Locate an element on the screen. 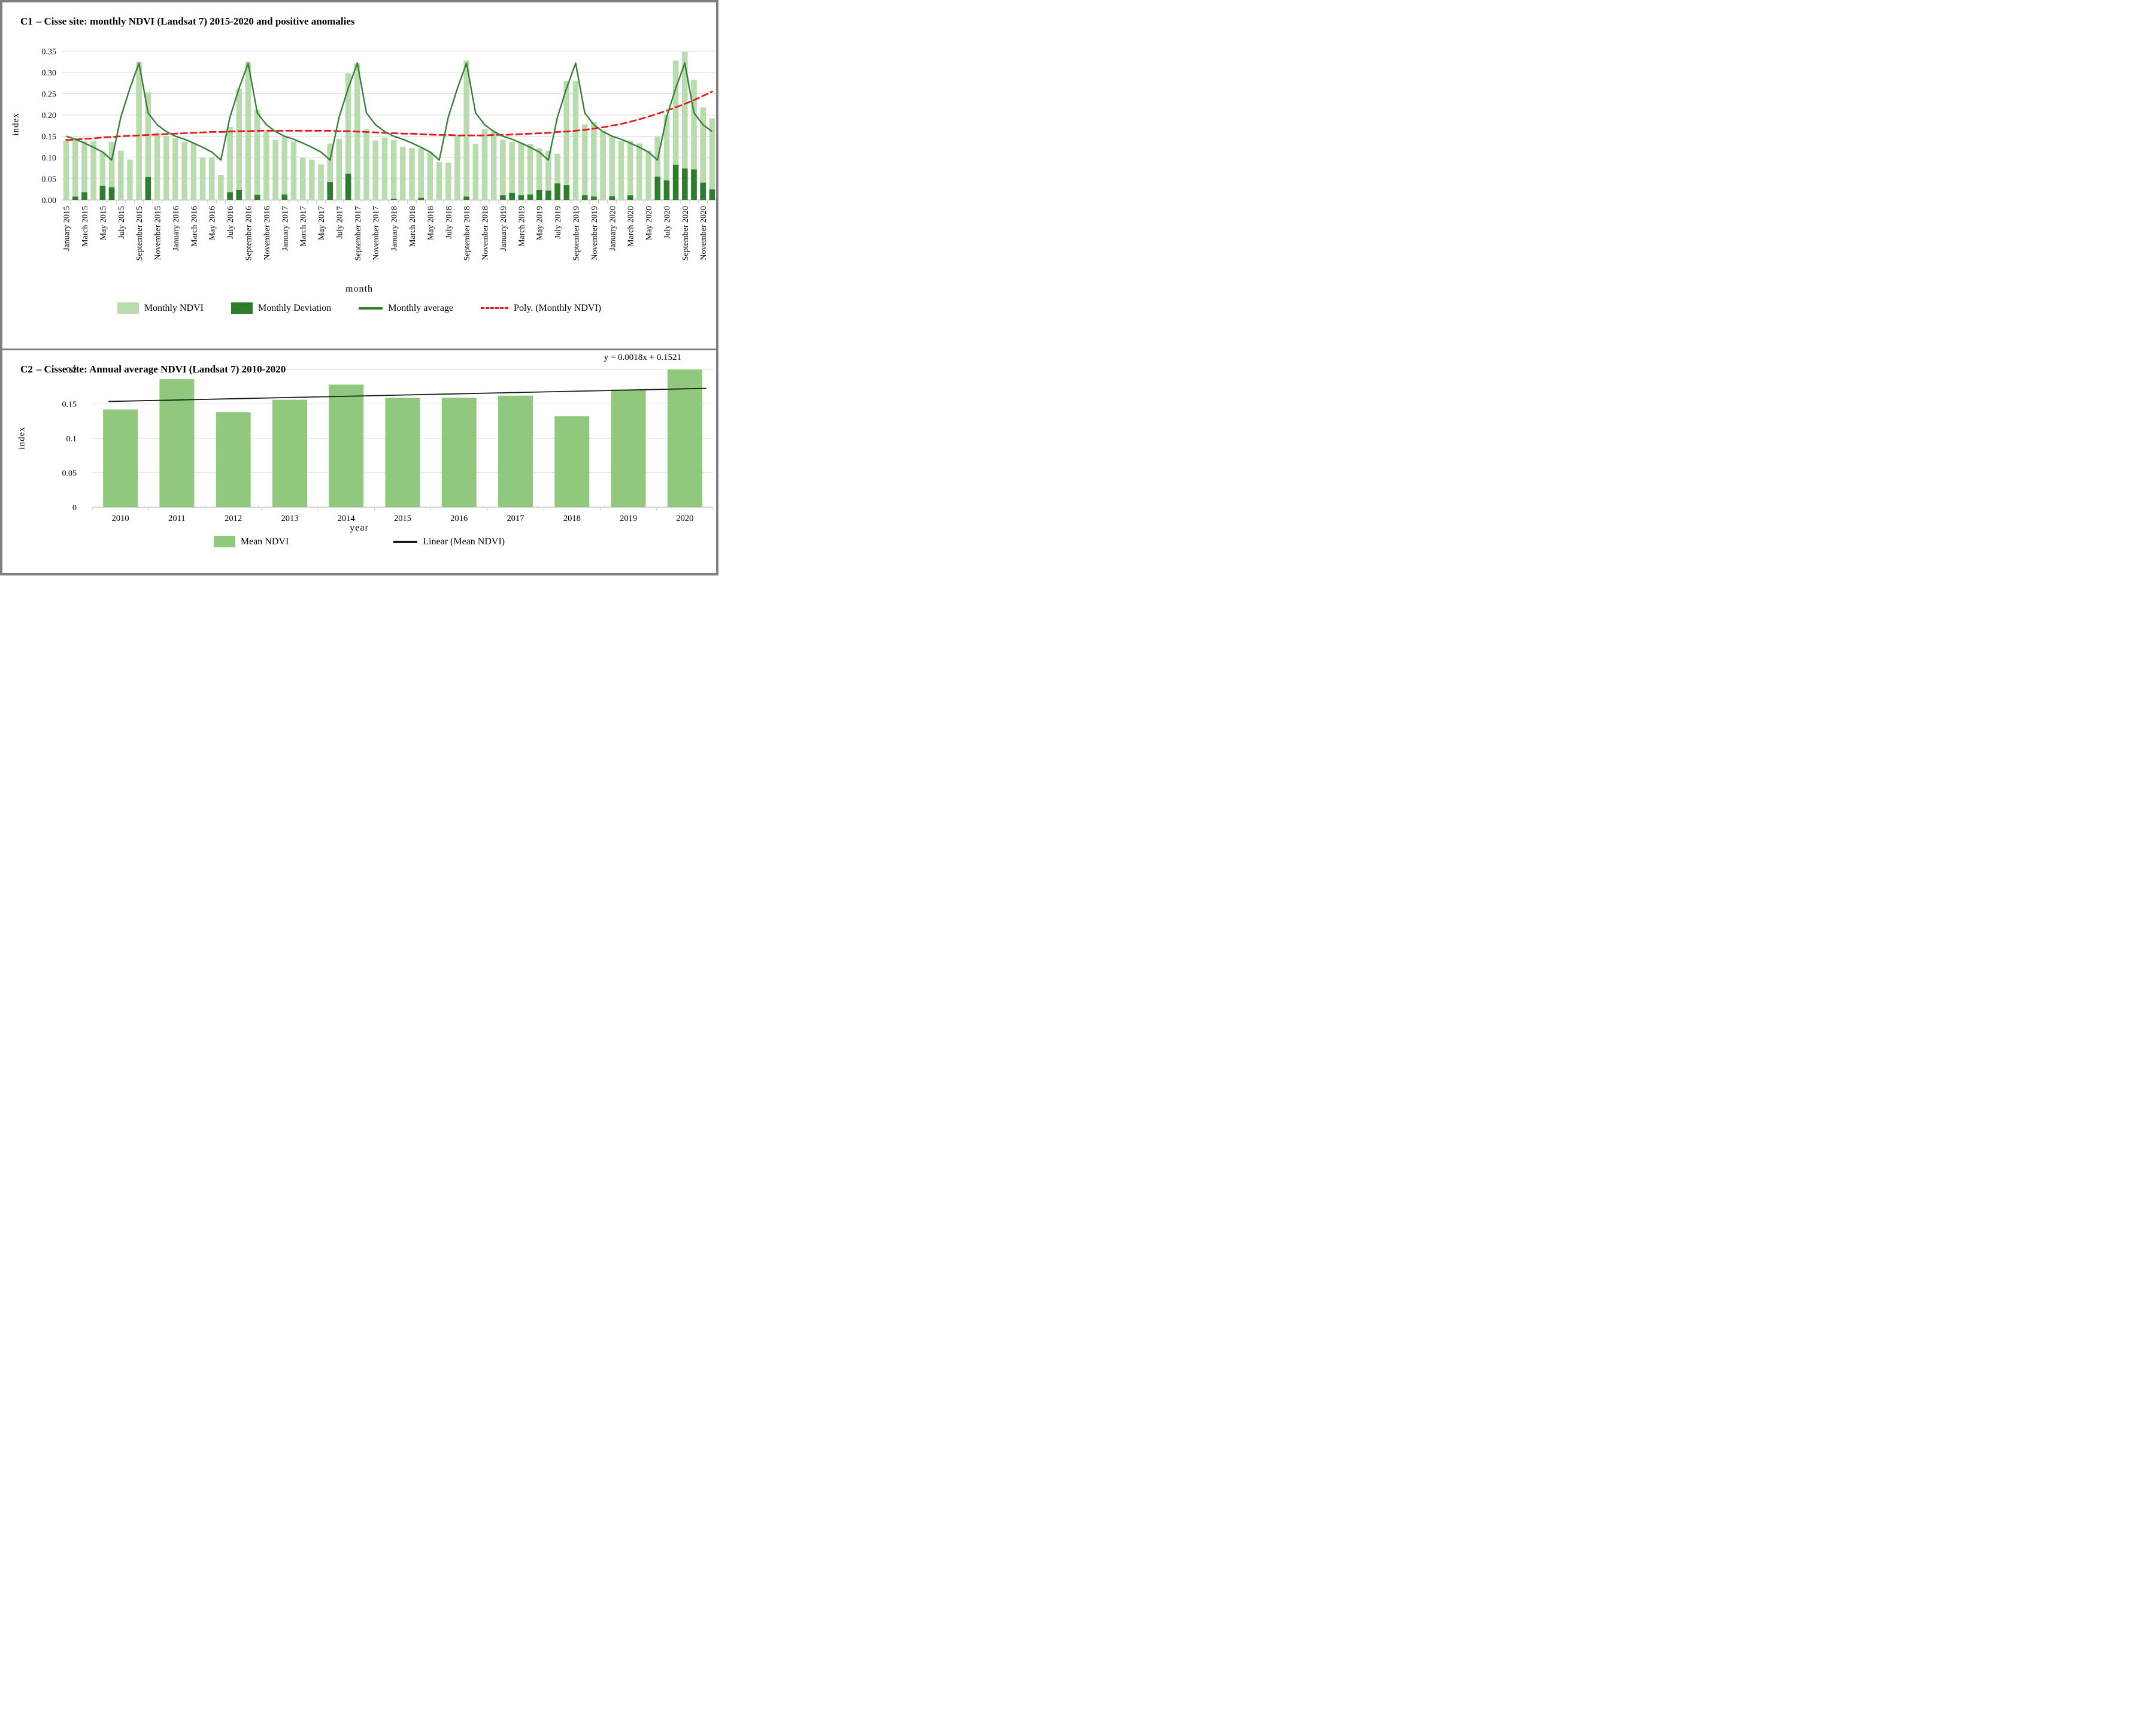 The width and height of the screenshot is (2156, 1727). svg-text: July 2018 is located at coordinates (449, 222).